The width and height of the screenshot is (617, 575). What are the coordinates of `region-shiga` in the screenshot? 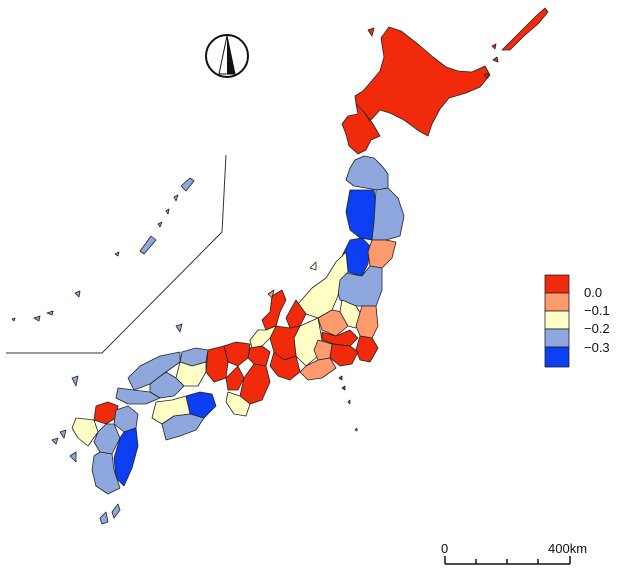 It's located at (259, 356).